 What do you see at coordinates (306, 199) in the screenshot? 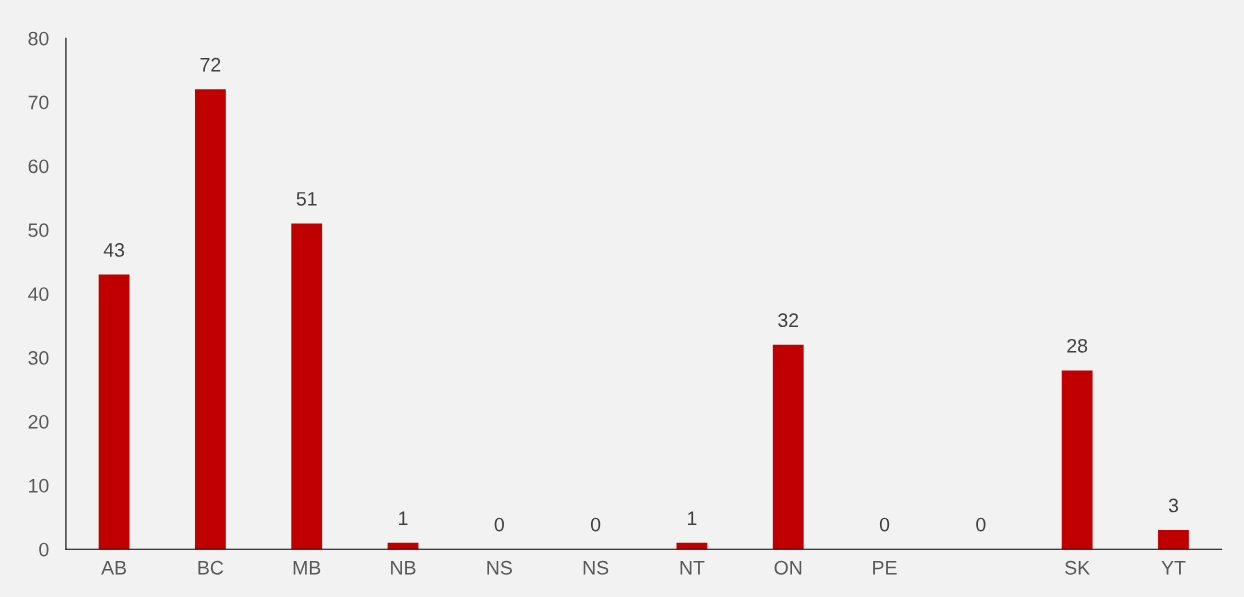
I see `data-label: 51` at bounding box center [306, 199].